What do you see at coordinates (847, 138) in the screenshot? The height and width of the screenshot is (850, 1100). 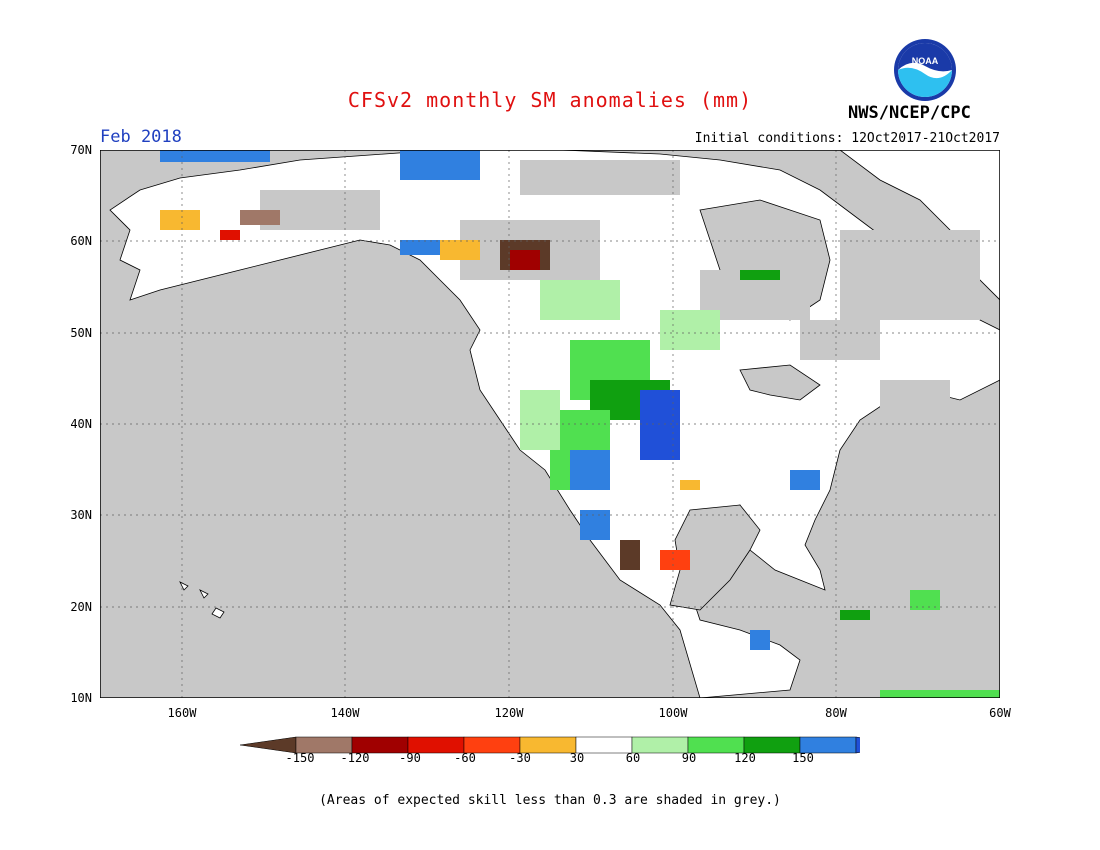 I see `initial-conditions: Initial conditions: 12Oct2017-21Oct2017` at bounding box center [847, 138].